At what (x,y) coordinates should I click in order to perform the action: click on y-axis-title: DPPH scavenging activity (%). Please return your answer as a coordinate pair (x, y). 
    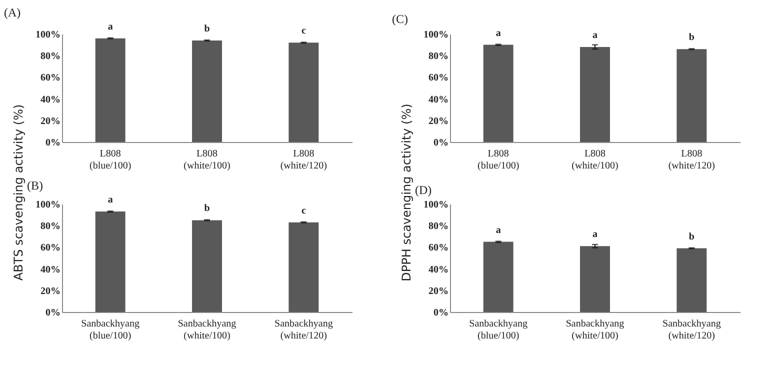
    Looking at the image, I should click on (407, 193).